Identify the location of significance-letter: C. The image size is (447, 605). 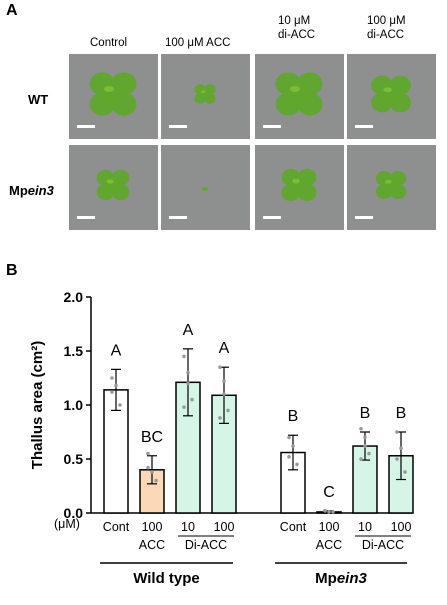
(329, 492).